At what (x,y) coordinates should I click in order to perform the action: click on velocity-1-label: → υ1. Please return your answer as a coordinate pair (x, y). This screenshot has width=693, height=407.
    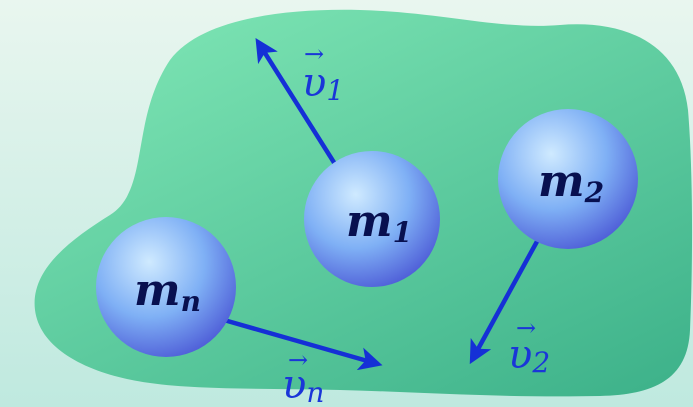
    Looking at the image, I should click on (323, 73).